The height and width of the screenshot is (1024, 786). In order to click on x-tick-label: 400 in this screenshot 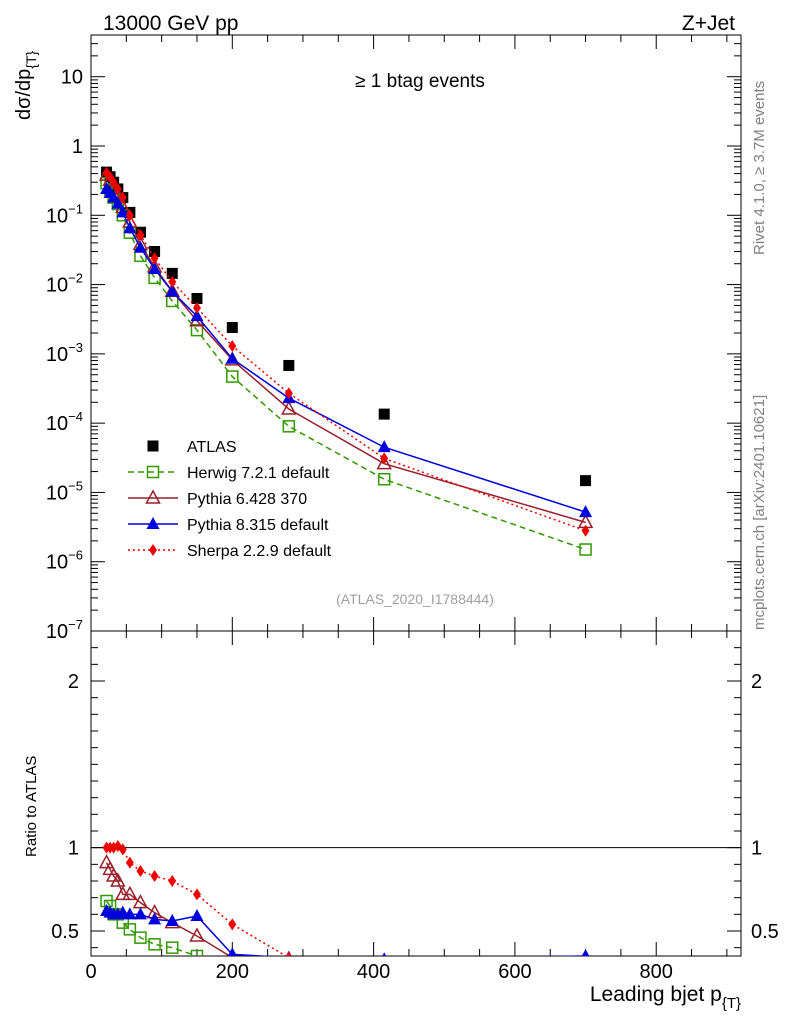, I will do `click(373, 972)`.